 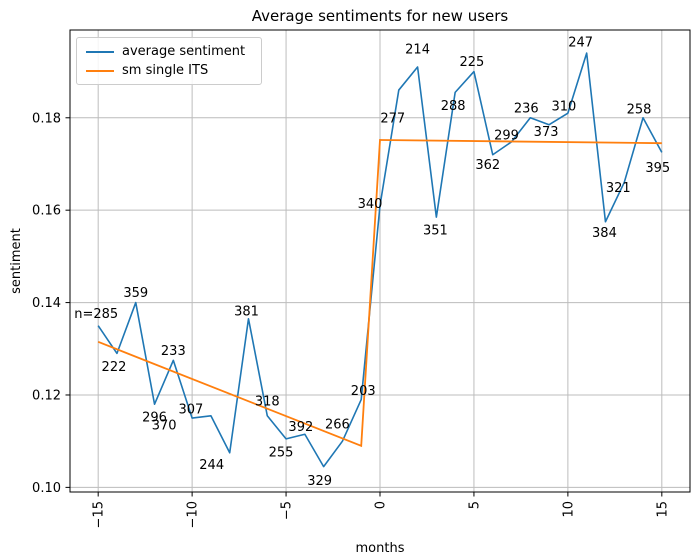 I want to click on point-label: 296, so click(x=154, y=418).